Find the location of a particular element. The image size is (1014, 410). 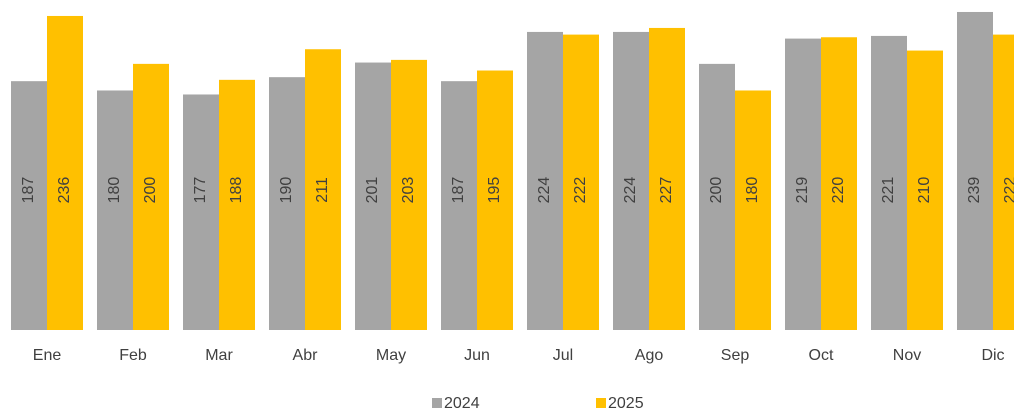

legend-label: 2024 is located at coordinates (462, 402).